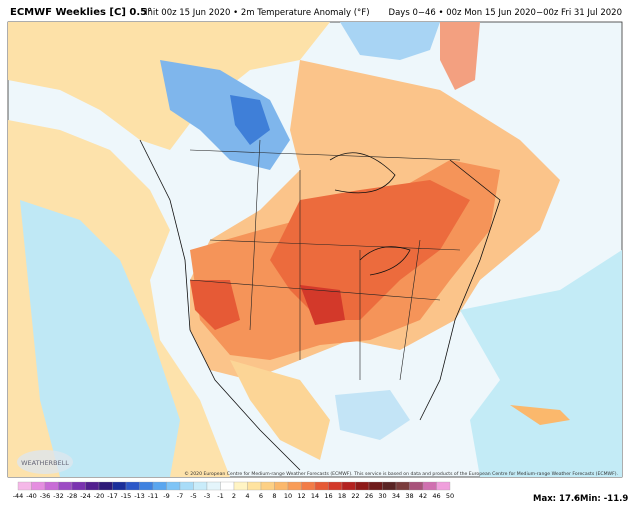 Image resolution: width=630 pixels, height=521 pixels. Describe the element at coordinates (288, 496) in the screenshot. I see `tick-label: 10` at that location.